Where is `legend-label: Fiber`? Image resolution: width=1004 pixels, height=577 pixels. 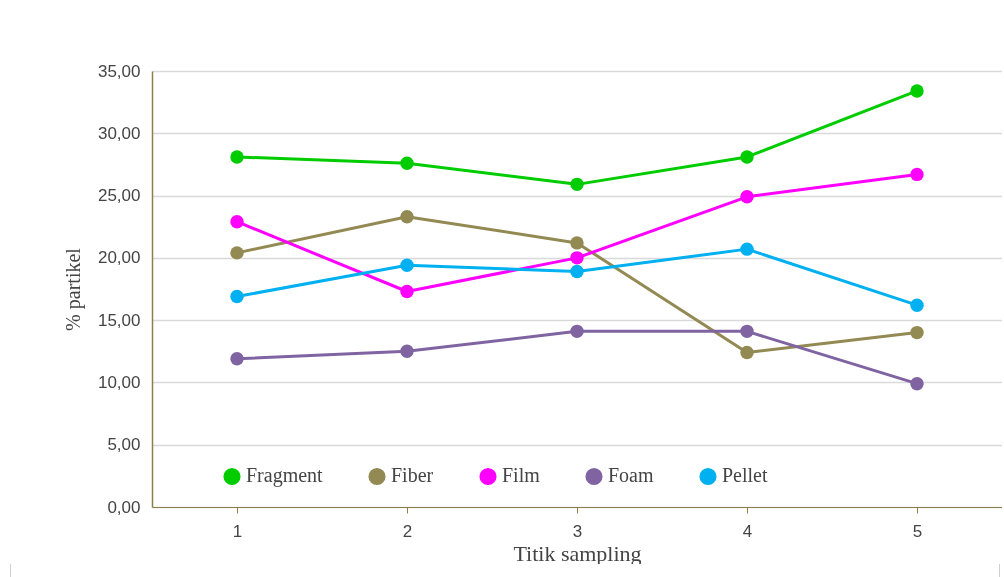
legend-label: Fiber is located at coordinates (412, 475).